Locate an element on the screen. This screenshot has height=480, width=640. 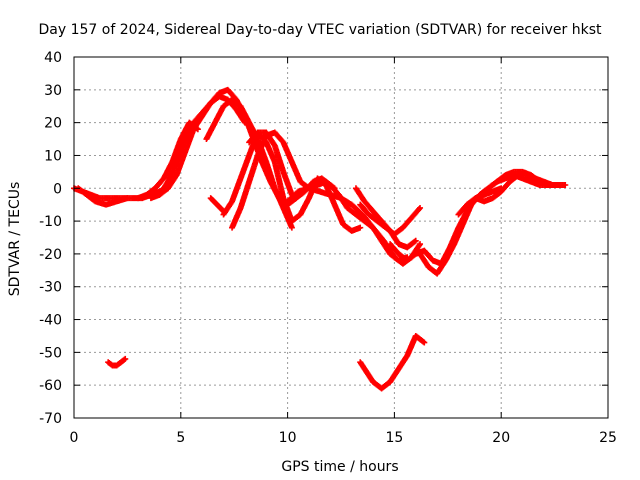
x-tick-label: 20 is located at coordinates (501, 438).